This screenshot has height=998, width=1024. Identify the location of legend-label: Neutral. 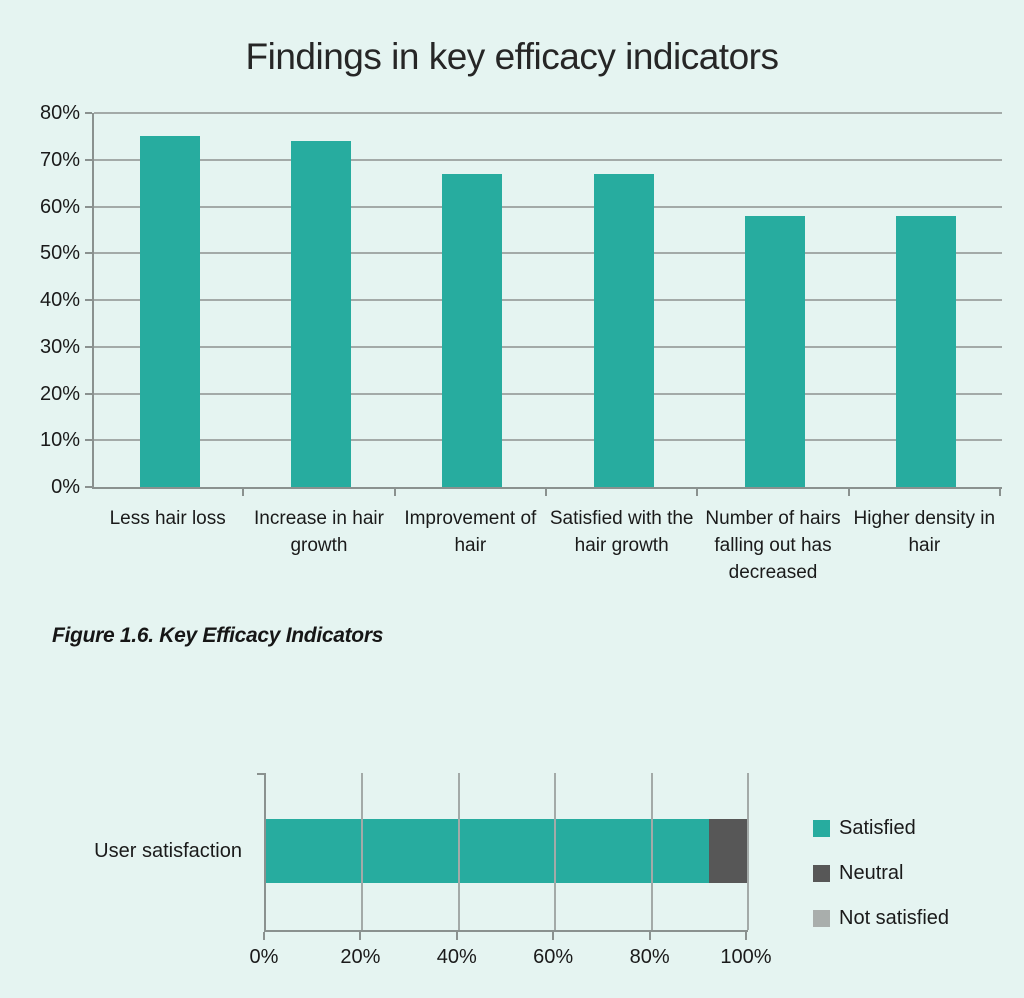
(871, 873).